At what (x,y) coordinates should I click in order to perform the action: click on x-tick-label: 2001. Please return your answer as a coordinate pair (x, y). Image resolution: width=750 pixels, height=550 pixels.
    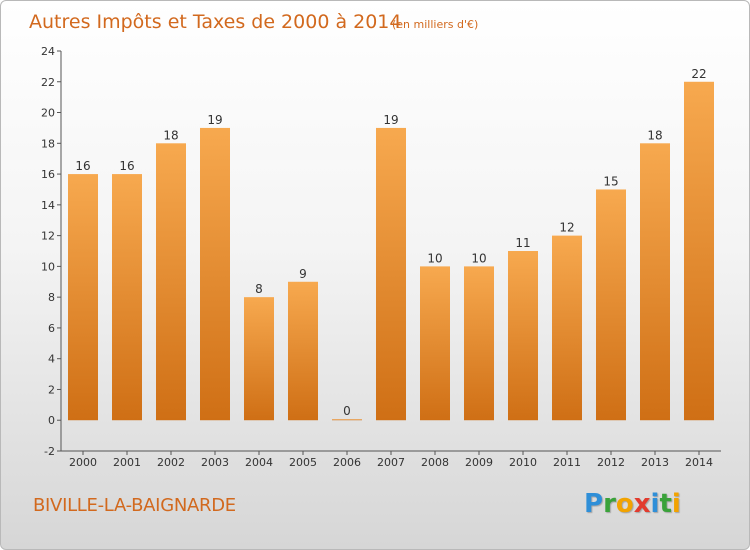
    Looking at the image, I should click on (127, 462).